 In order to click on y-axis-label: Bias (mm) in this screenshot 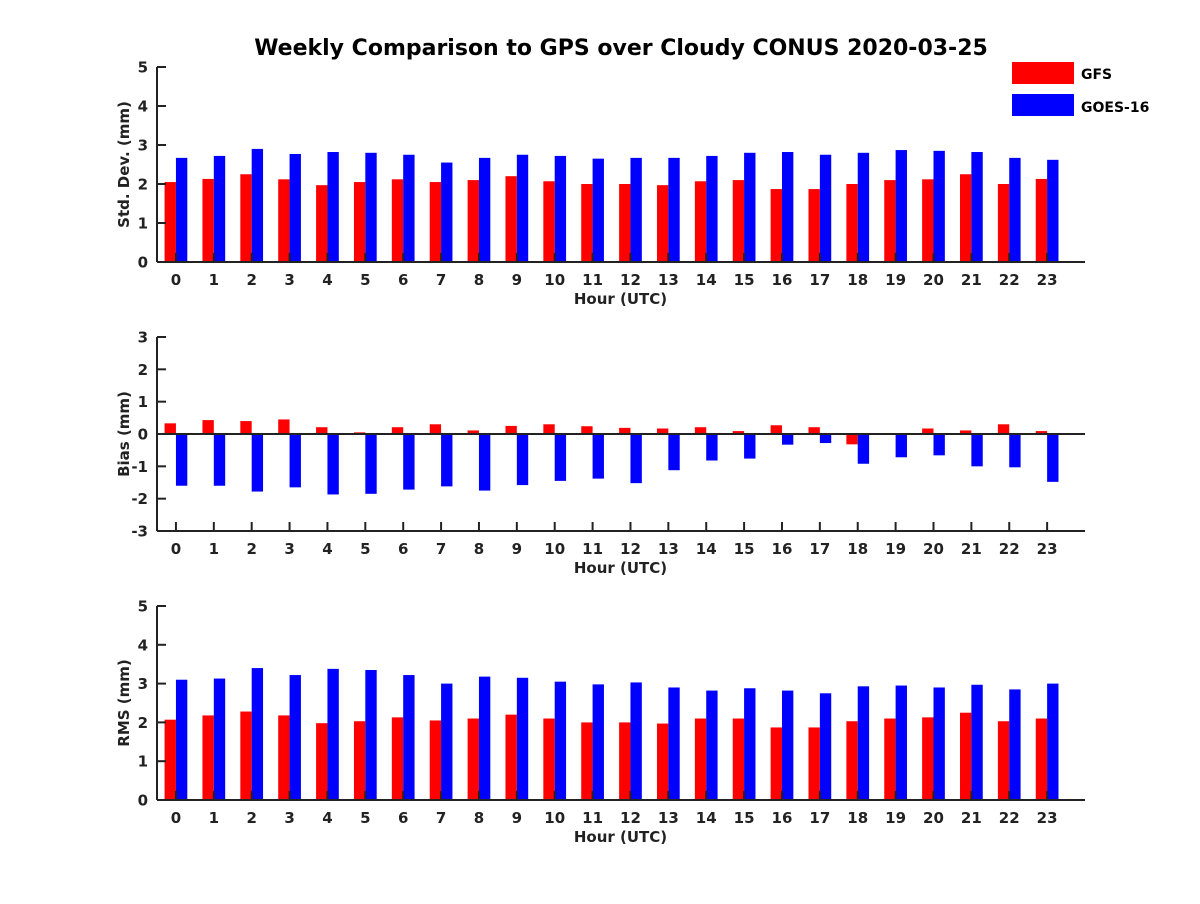, I will do `click(124, 434)`.